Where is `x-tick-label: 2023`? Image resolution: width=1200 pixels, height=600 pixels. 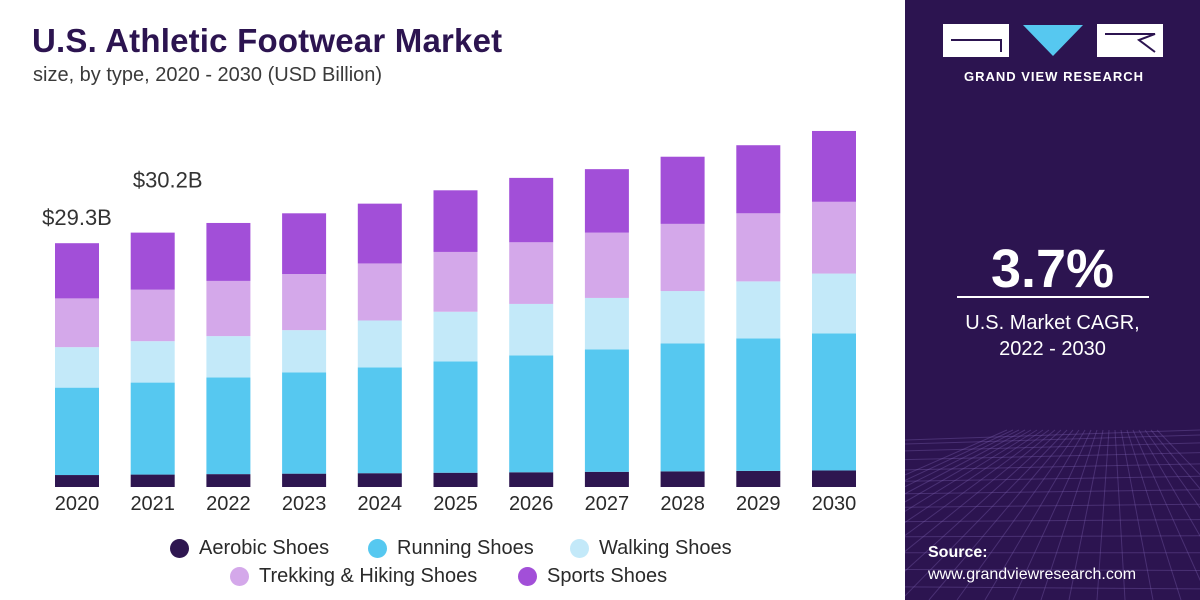
x-tick-label: 2023 is located at coordinates (304, 504).